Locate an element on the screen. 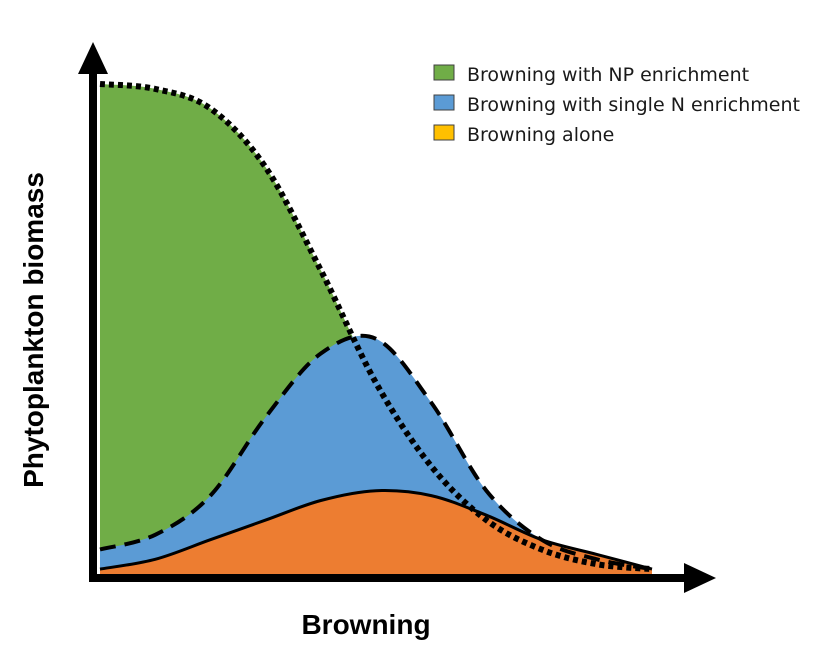  line-browning-alone is located at coordinates (376, 530).